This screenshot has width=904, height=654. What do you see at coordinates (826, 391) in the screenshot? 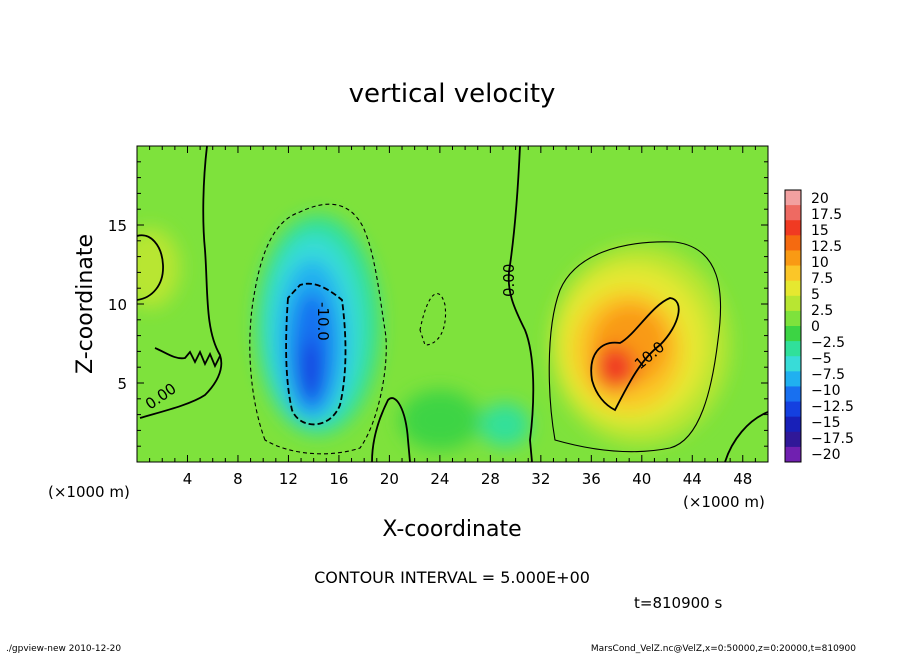
I see `colorbar-label: −10` at bounding box center [826, 391].